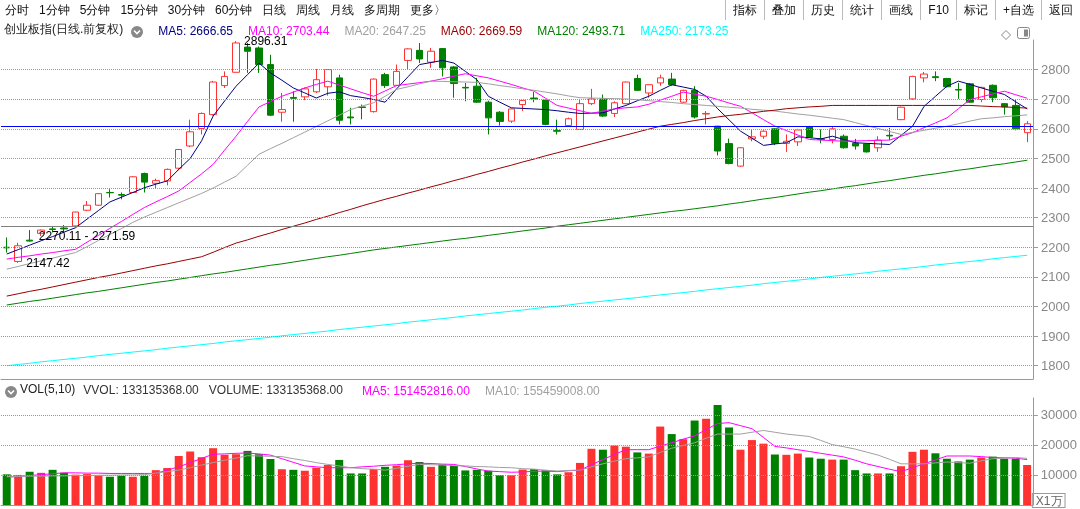 This screenshot has width=1080, height=509. What do you see at coordinates (274, 10) in the screenshot?
I see `text: 日线` at bounding box center [274, 10].